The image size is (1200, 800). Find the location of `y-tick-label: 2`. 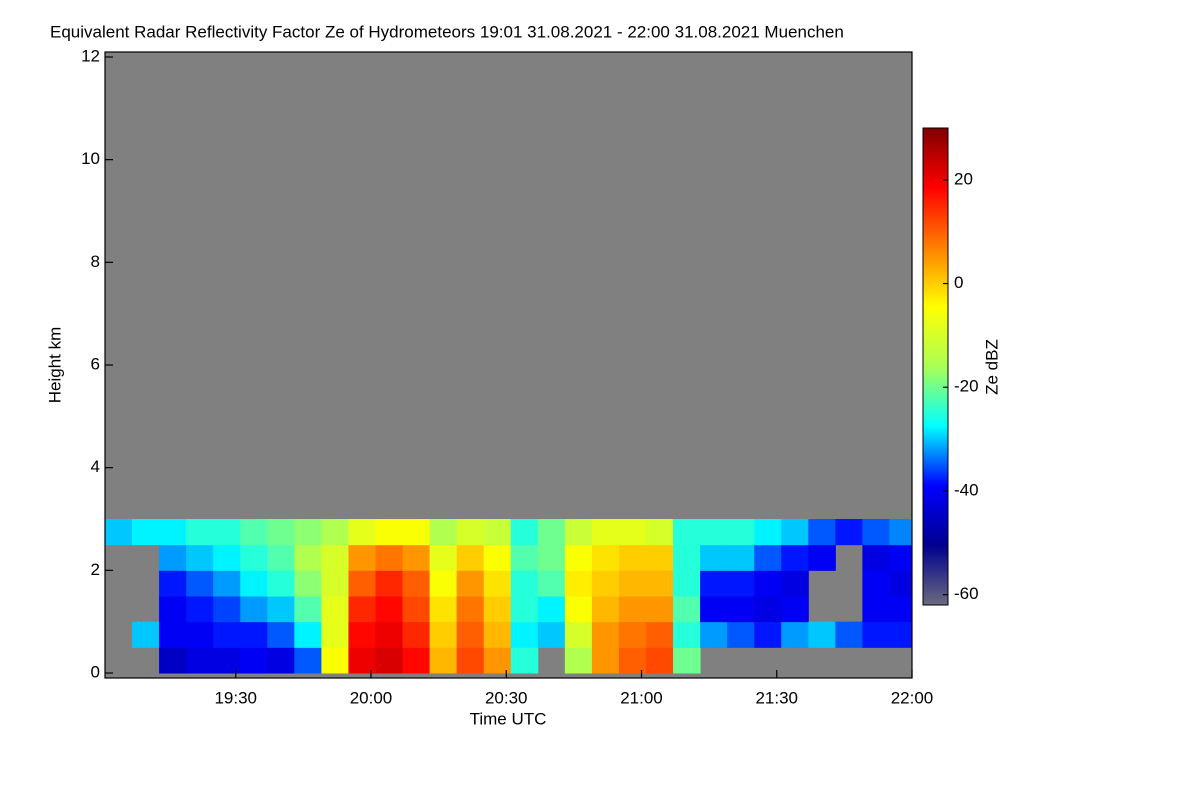

y-tick-label: 2 is located at coordinates (95, 569).